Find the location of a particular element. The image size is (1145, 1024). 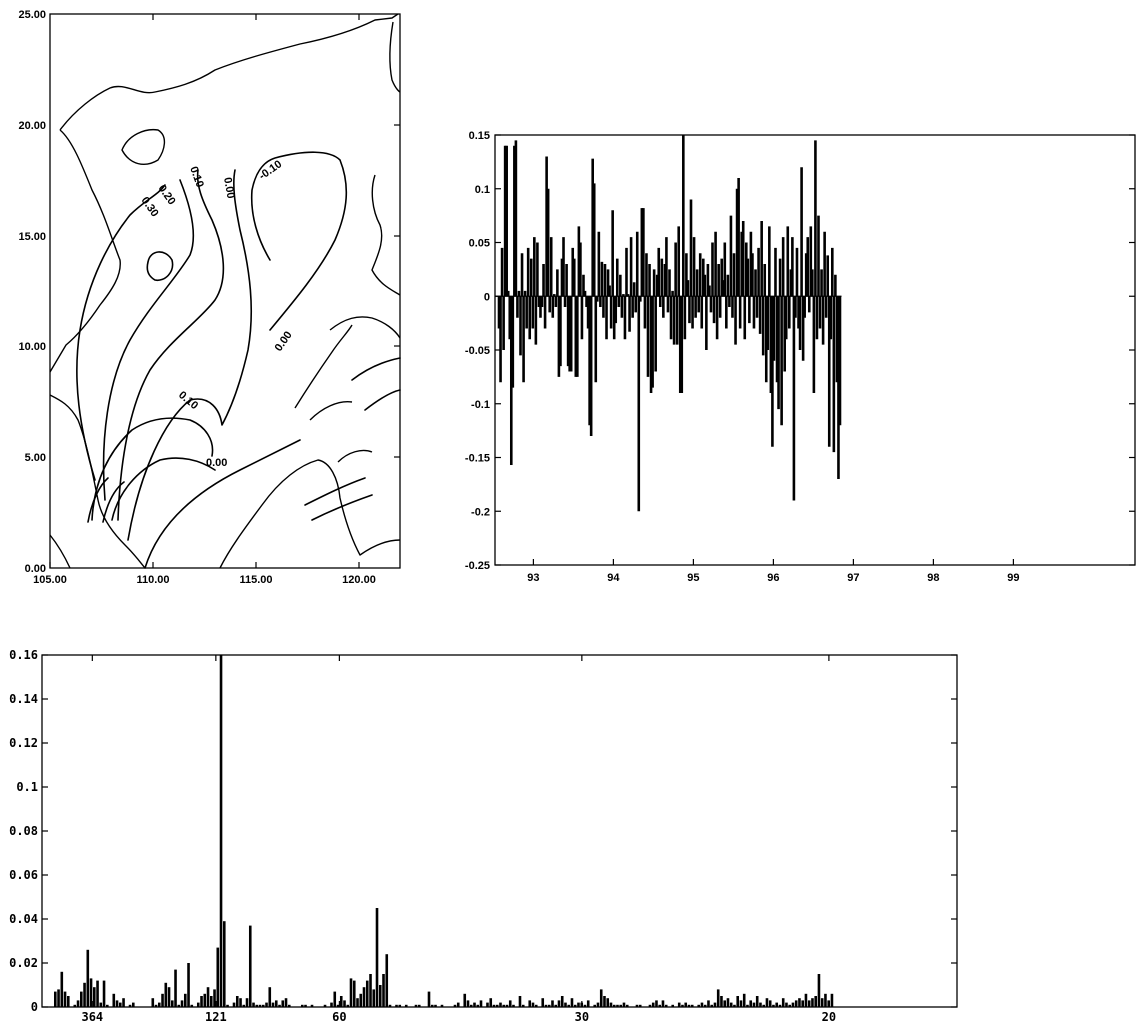

spectrum-y-tick-label-6: 0.04 is located at coordinates (23, 919).